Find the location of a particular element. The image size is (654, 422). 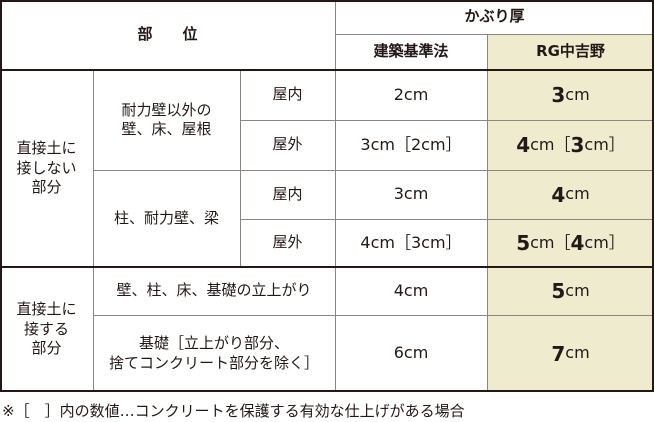

law-value: 2cm is located at coordinates (411, 94).